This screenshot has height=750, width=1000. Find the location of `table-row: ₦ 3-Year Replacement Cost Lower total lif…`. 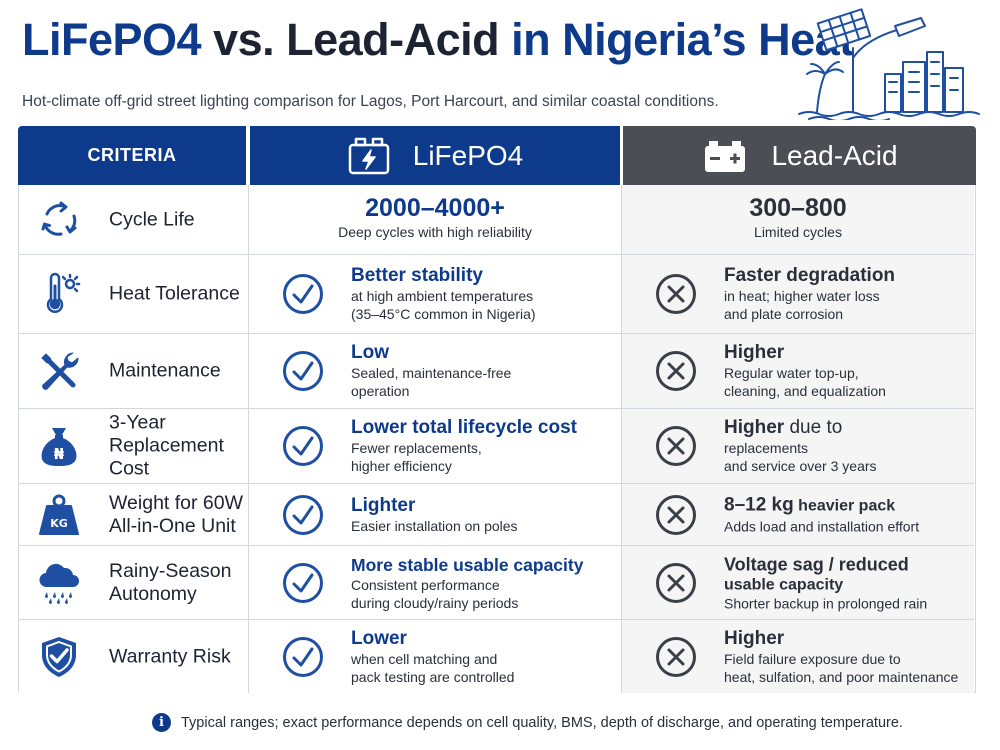

table-row: ₦ 3-Year Replacement Cost Lower total lif… is located at coordinates (496, 446).